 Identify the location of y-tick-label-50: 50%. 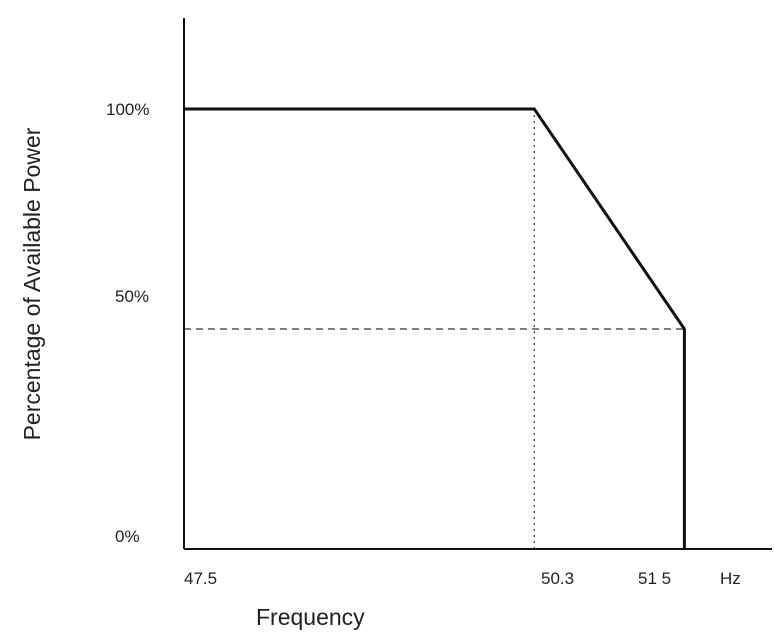
(132, 296).